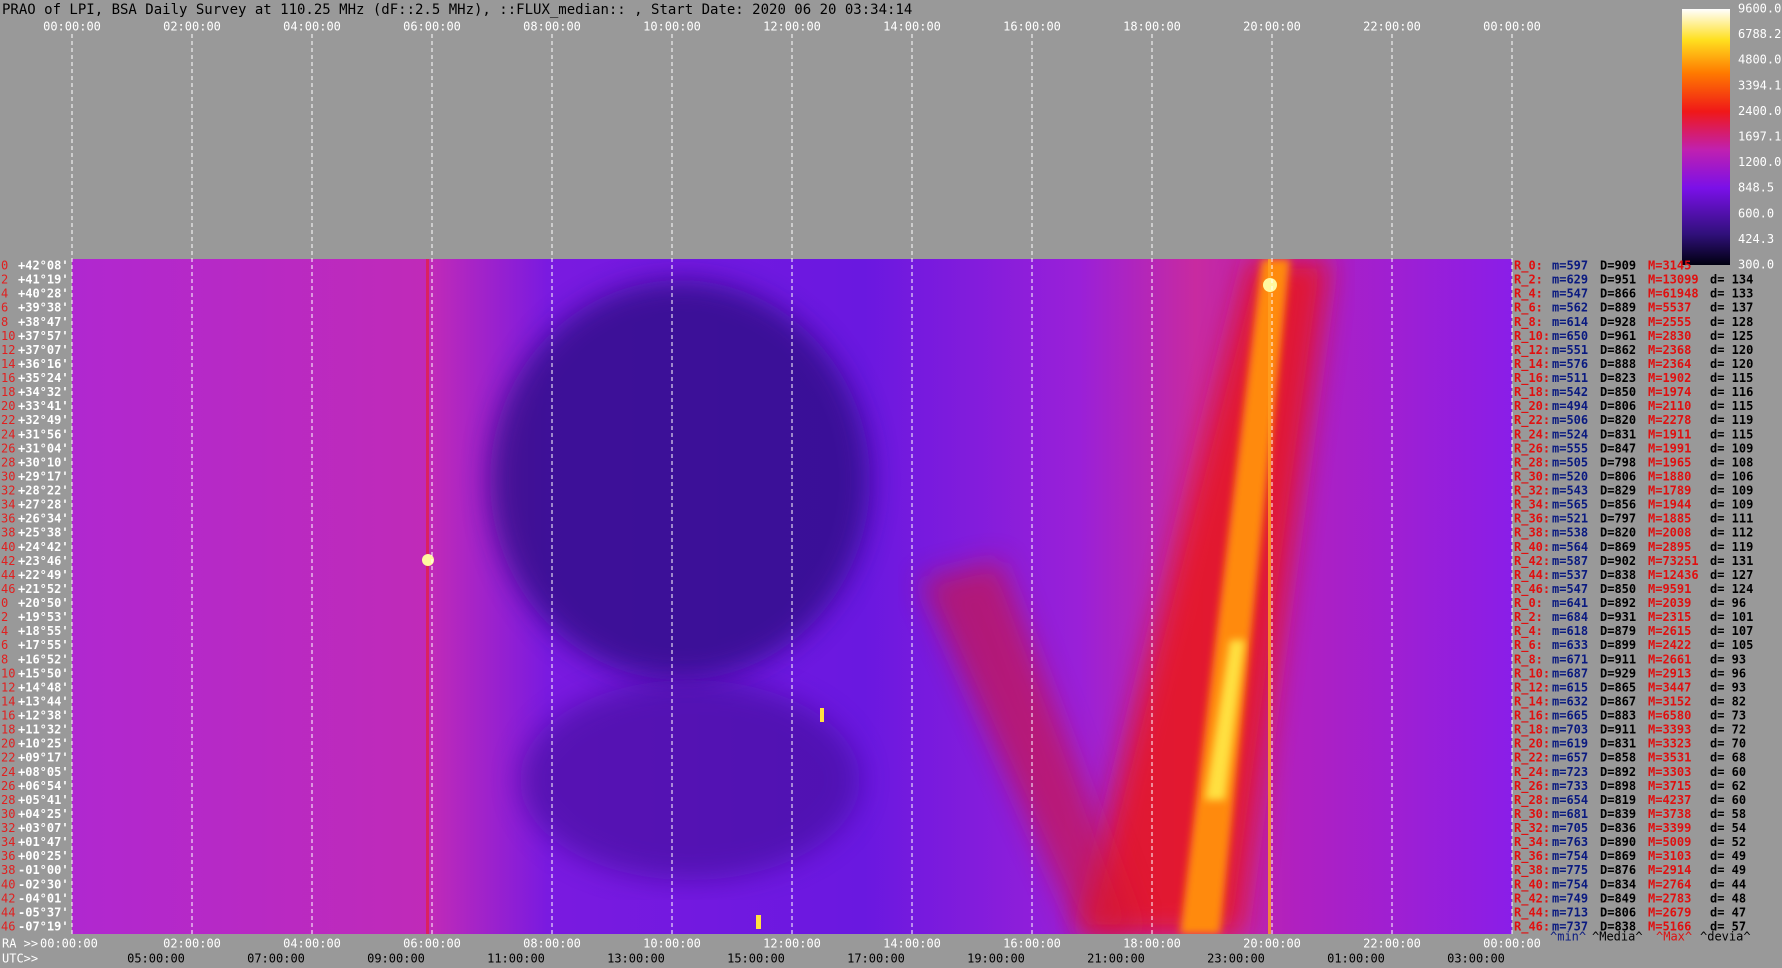 Image resolution: width=1782 pixels, height=968 pixels. I want to click on stat-m: M=13099, so click(1673, 280).